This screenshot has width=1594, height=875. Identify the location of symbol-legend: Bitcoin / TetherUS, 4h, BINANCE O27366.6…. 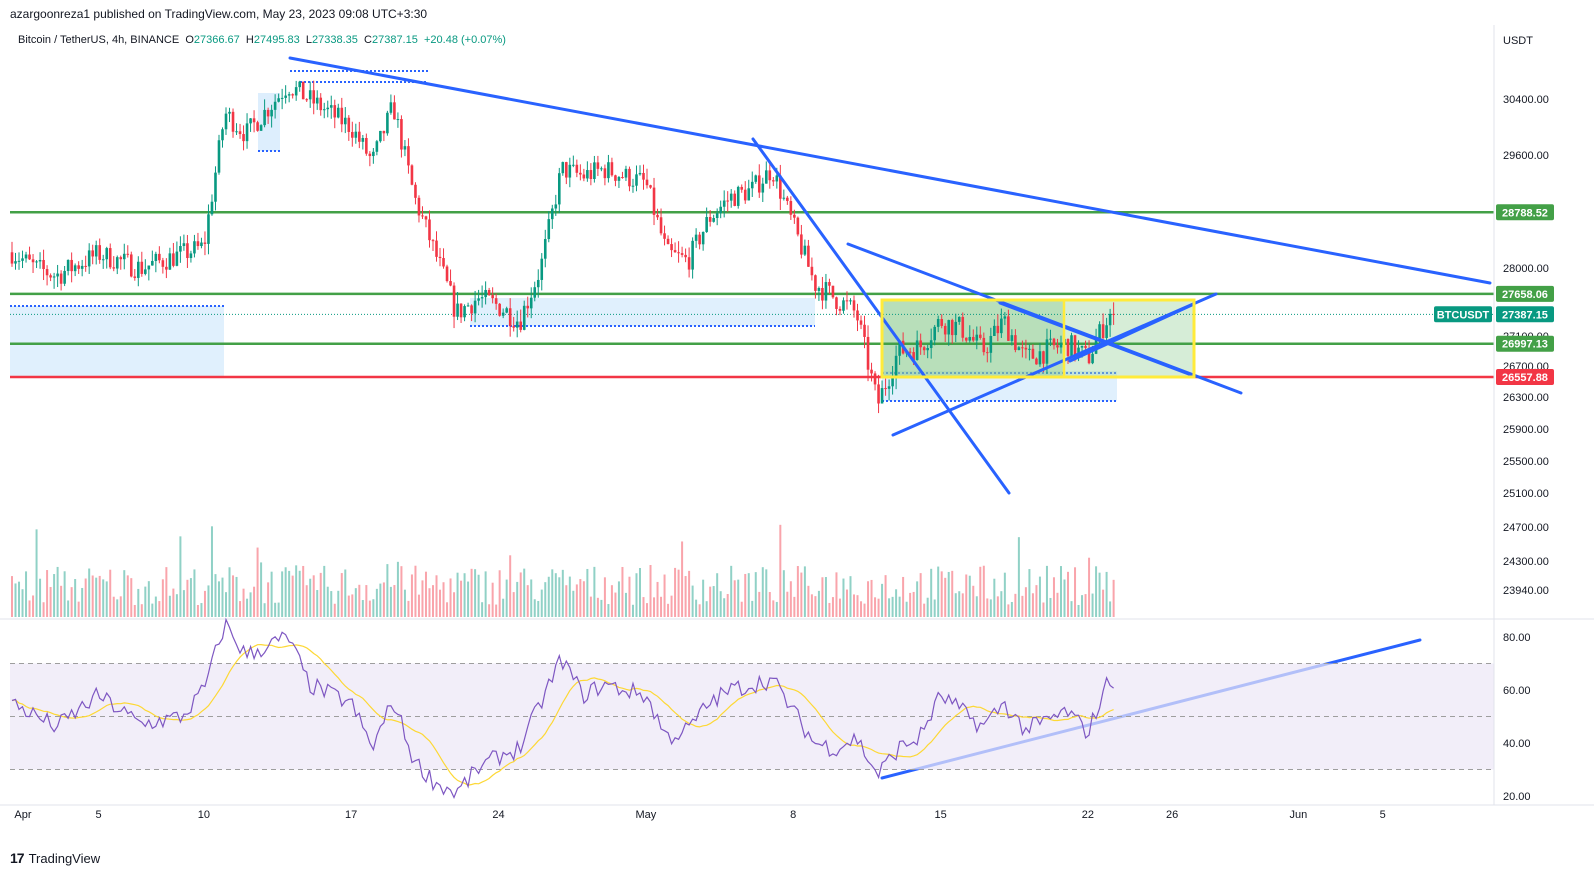
(262, 40).